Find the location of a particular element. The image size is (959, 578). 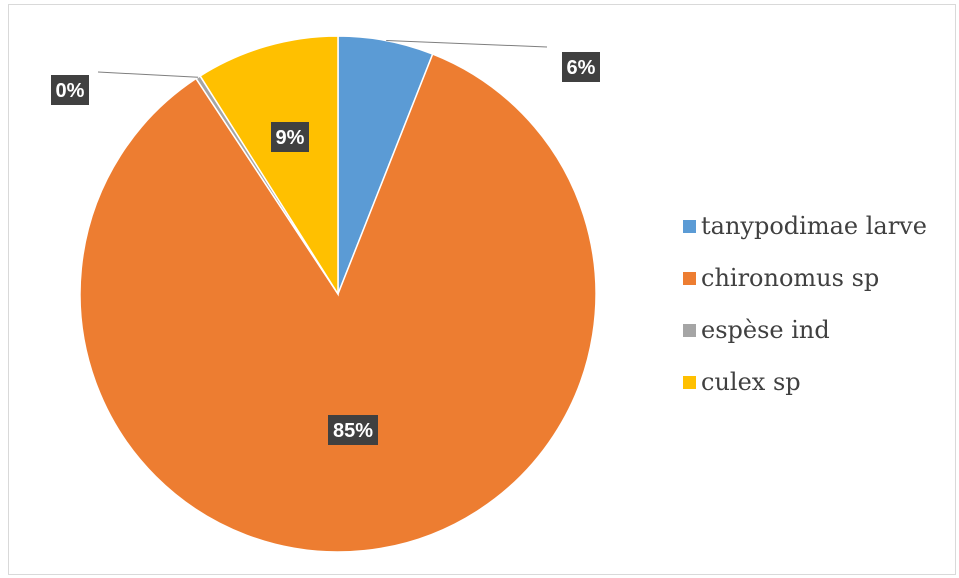

data-label: 0% is located at coordinates (70, 90).